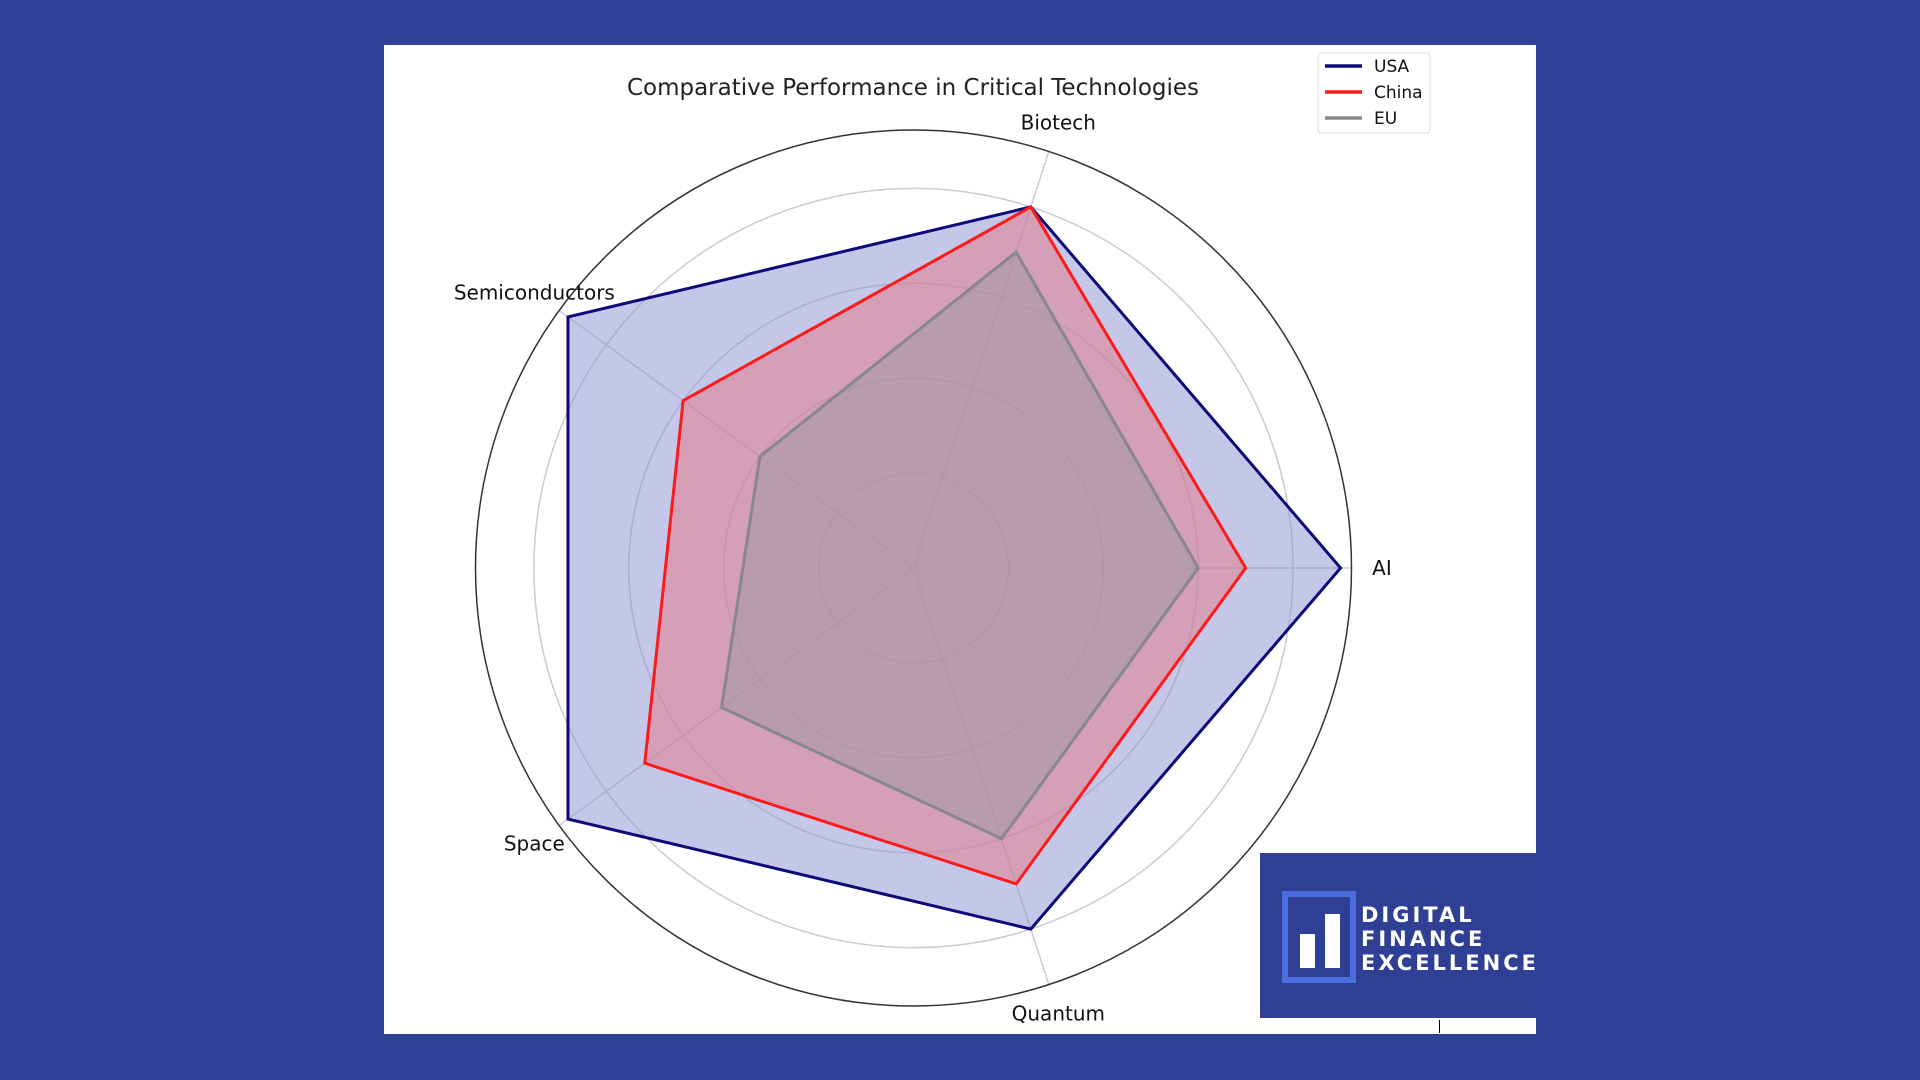  I want to click on logo-line-3: EXCELLENCE, so click(1450, 963).